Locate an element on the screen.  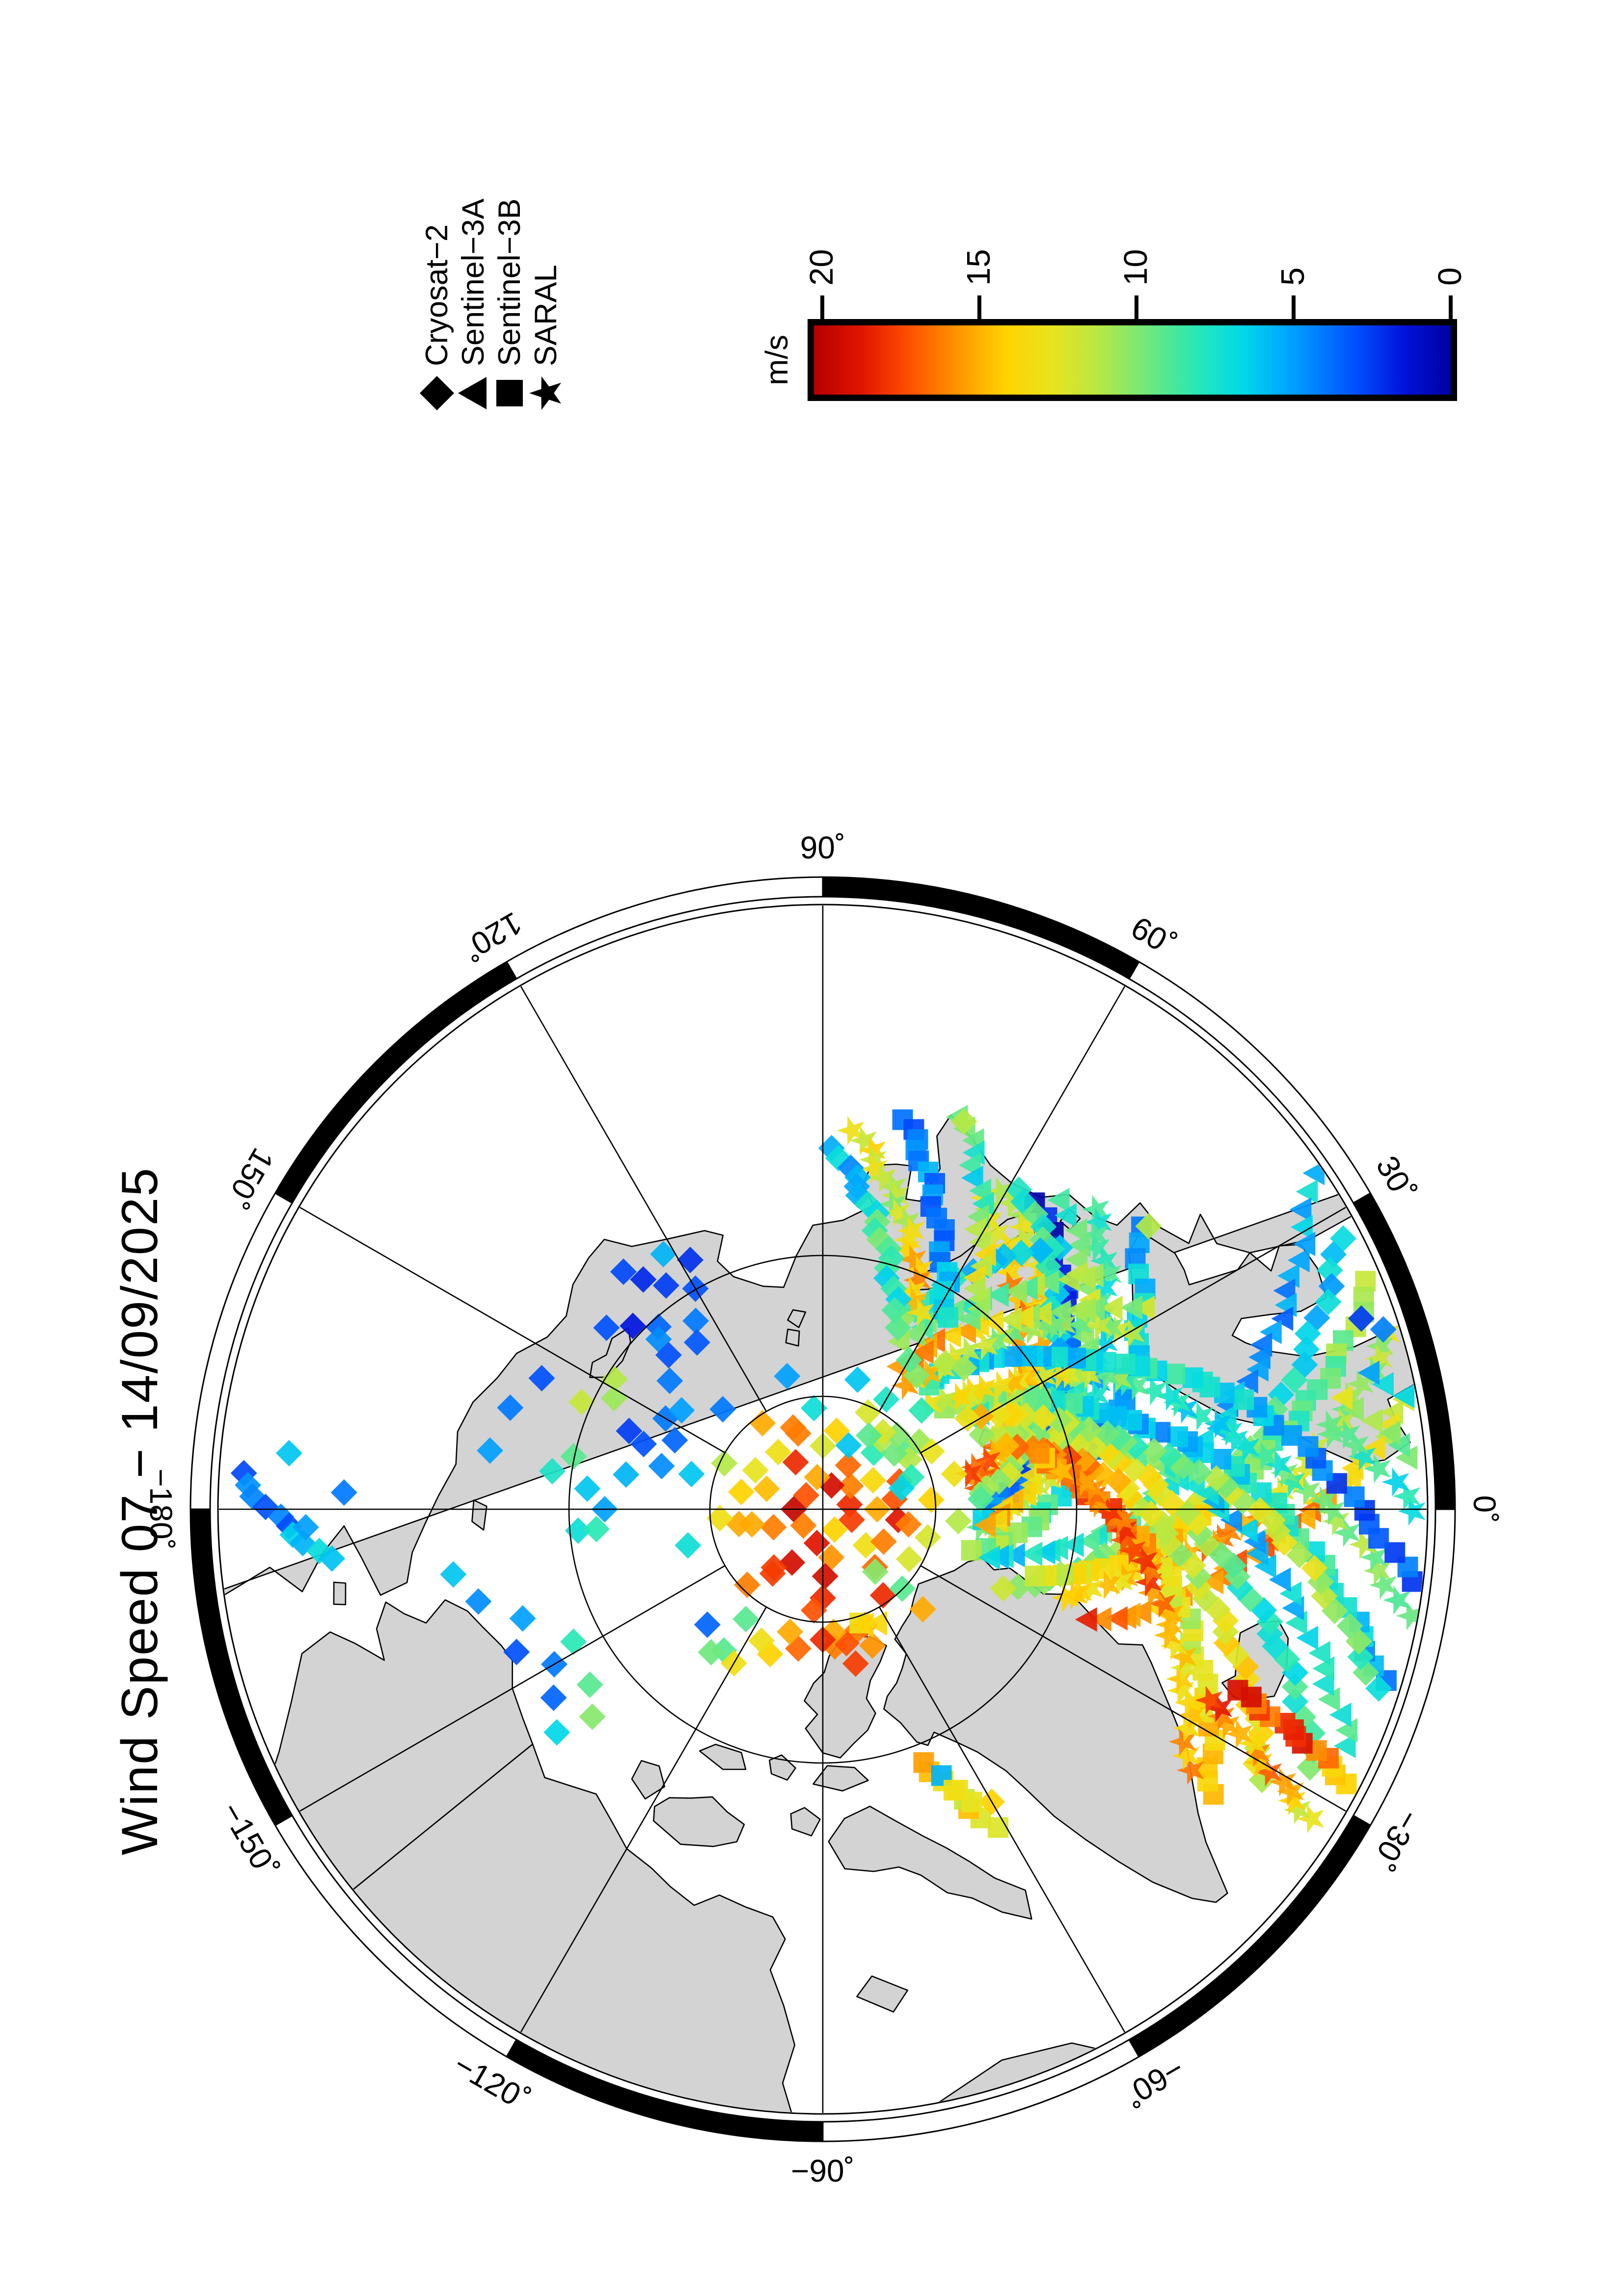
coastline-canada_mainland is located at coordinates (519, 1928).